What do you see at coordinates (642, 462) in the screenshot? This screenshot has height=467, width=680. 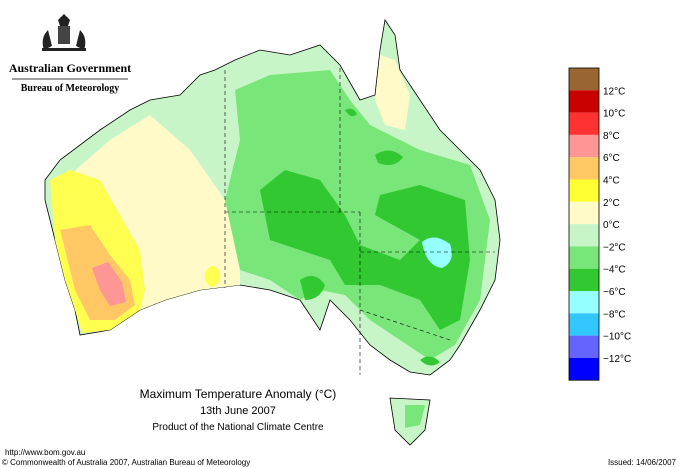 I see `footer-issued: Issued: 14/06/2007` at bounding box center [642, 462].